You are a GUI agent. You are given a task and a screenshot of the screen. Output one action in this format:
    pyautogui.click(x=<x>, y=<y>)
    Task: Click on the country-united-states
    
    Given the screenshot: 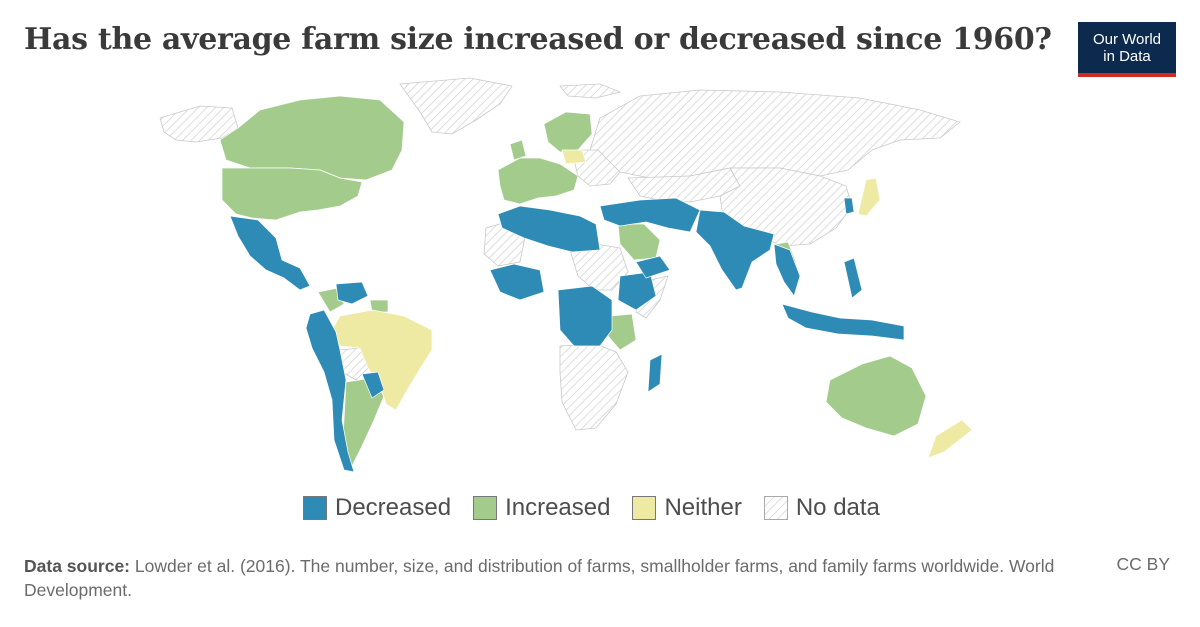 What is the action you would take?
    pyautogui.click(x=292, y=194)
    